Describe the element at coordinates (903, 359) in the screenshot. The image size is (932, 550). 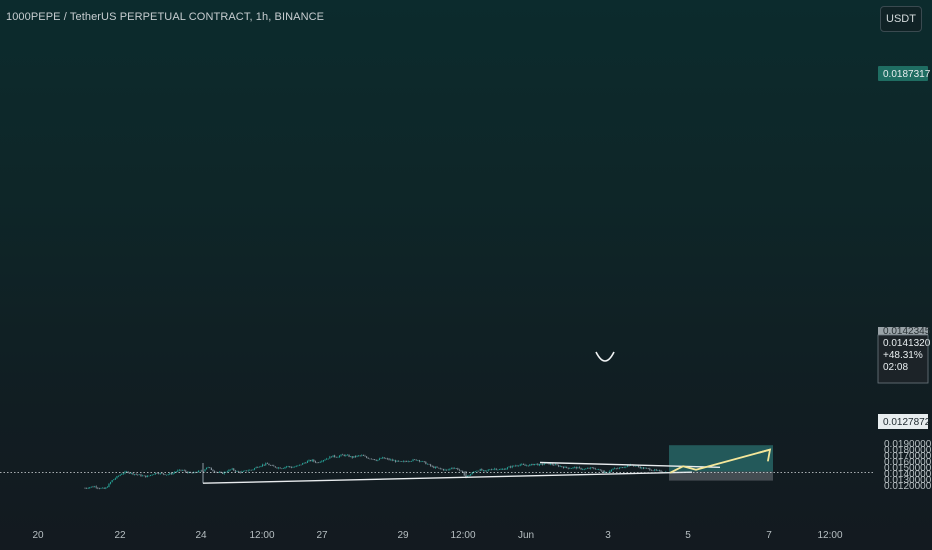
I see `current-price-badge-bg` at that location.